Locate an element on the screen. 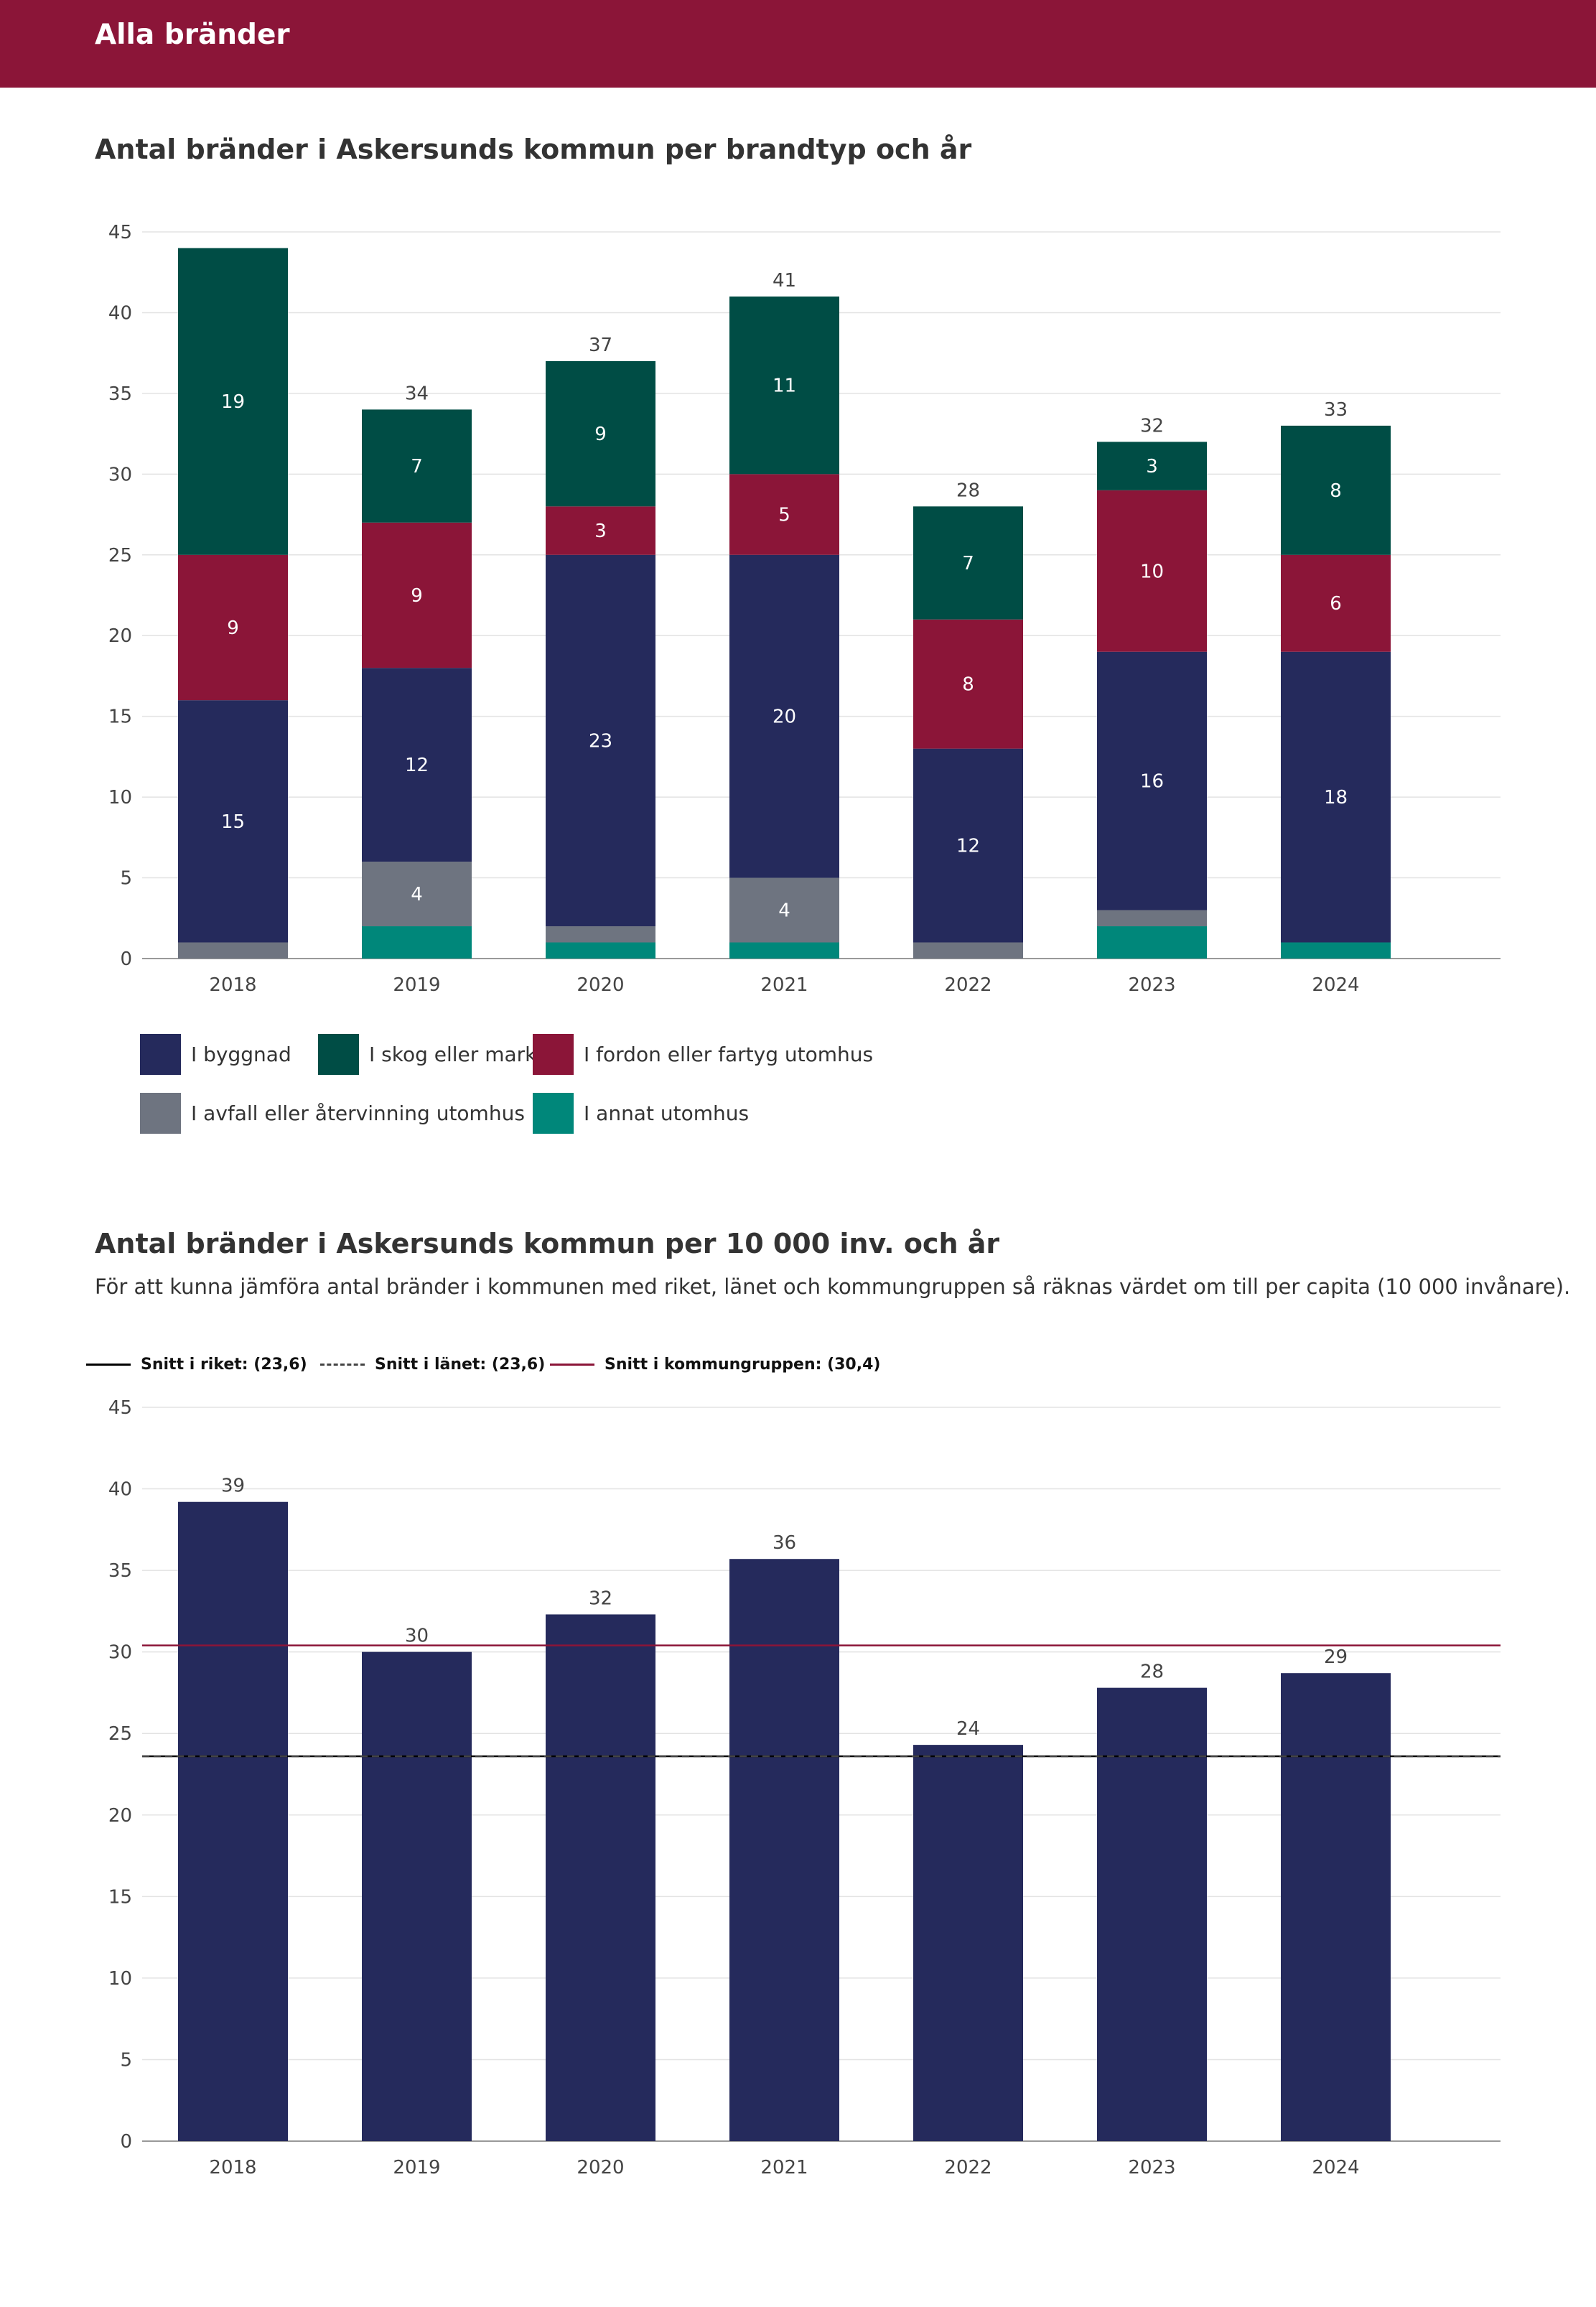 This screenshot has height=2307, width=1596. segment-value-label: 10 is located at coordinates (1152, 571).